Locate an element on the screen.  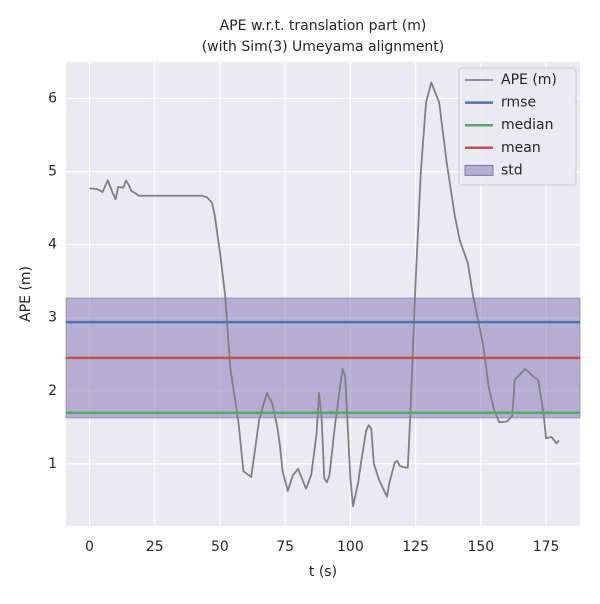
y-axis-label: APE (m) is located at coordinates (26, 294).